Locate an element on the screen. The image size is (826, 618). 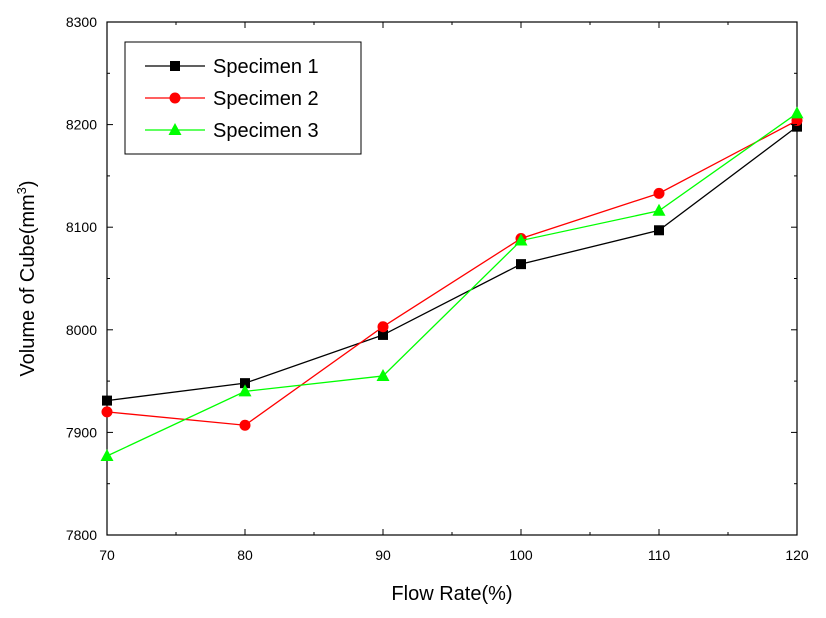
legend-entry: Specimen 1 is located at coordinates (232, 67).